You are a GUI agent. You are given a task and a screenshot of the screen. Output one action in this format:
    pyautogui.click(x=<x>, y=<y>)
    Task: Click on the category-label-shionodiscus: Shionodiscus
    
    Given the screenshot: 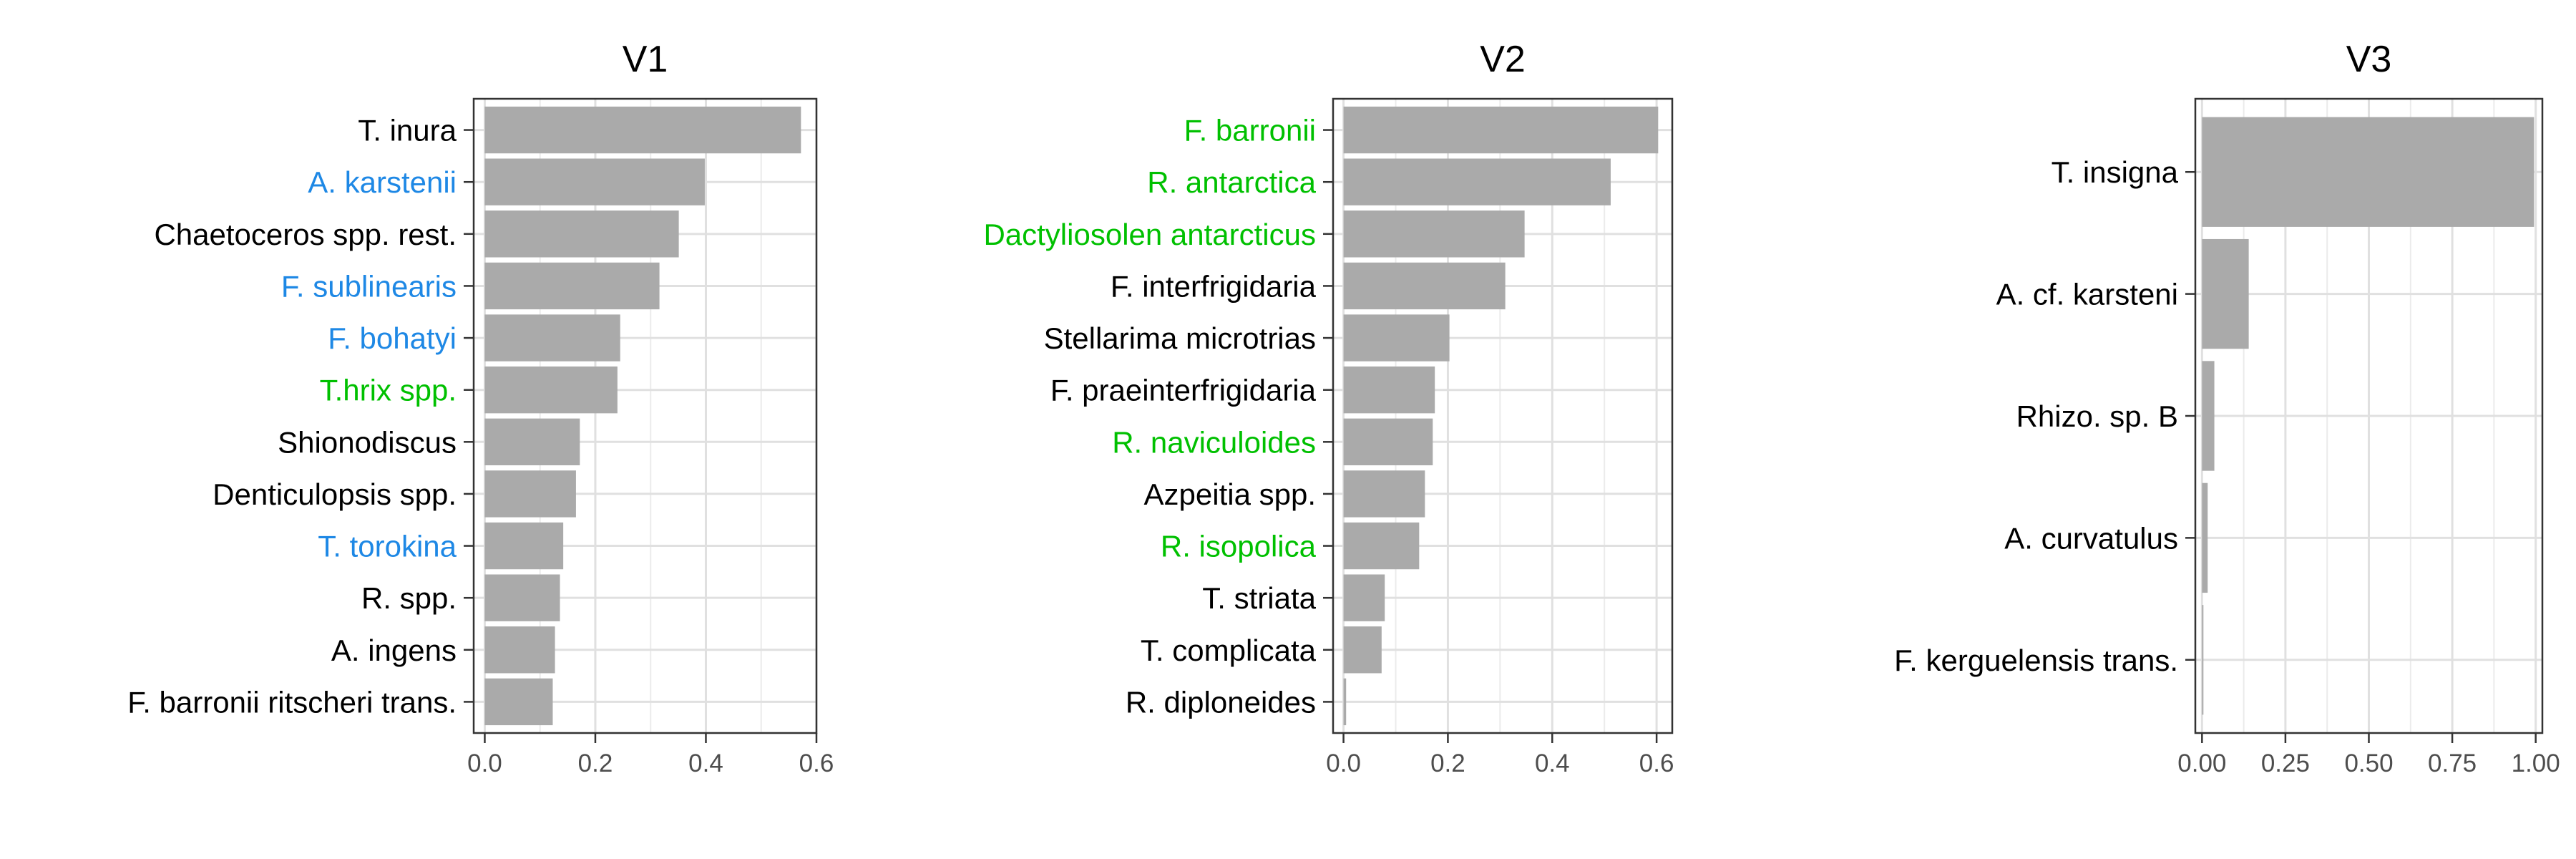 What is the action you would take?
    pyautogui.click(x=367, y=442)
    